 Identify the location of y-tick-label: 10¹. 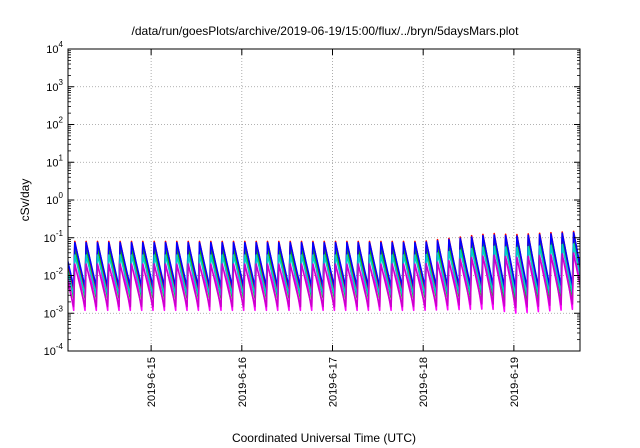
(54, 161).